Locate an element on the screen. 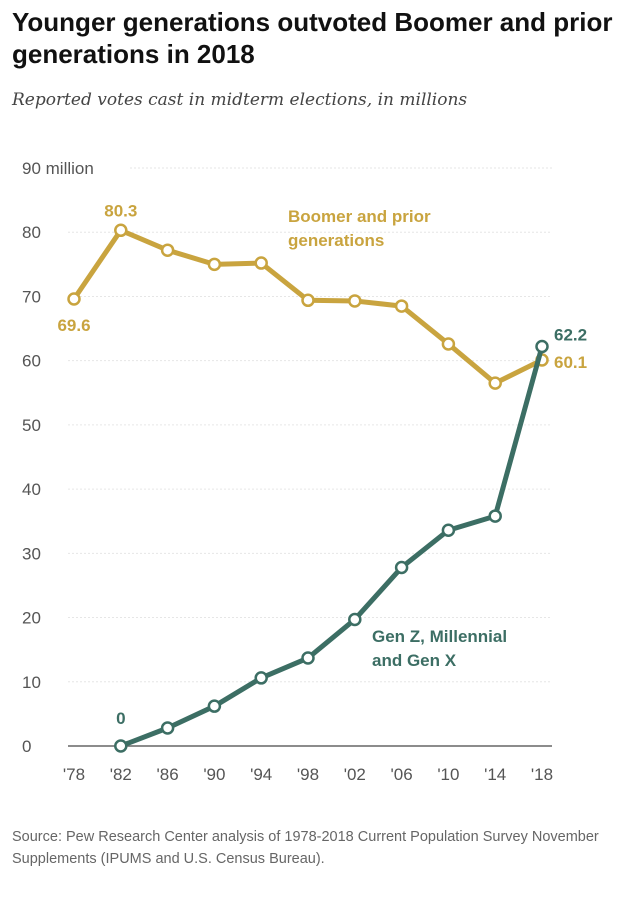 The width and height of the screenshot is (633, 900). y-tick-label: 70 is located at coordinates (31, 296).